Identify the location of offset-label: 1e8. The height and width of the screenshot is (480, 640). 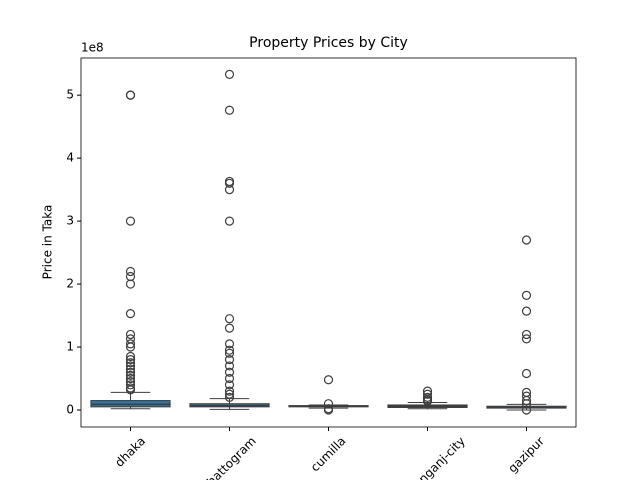
(92, 48).